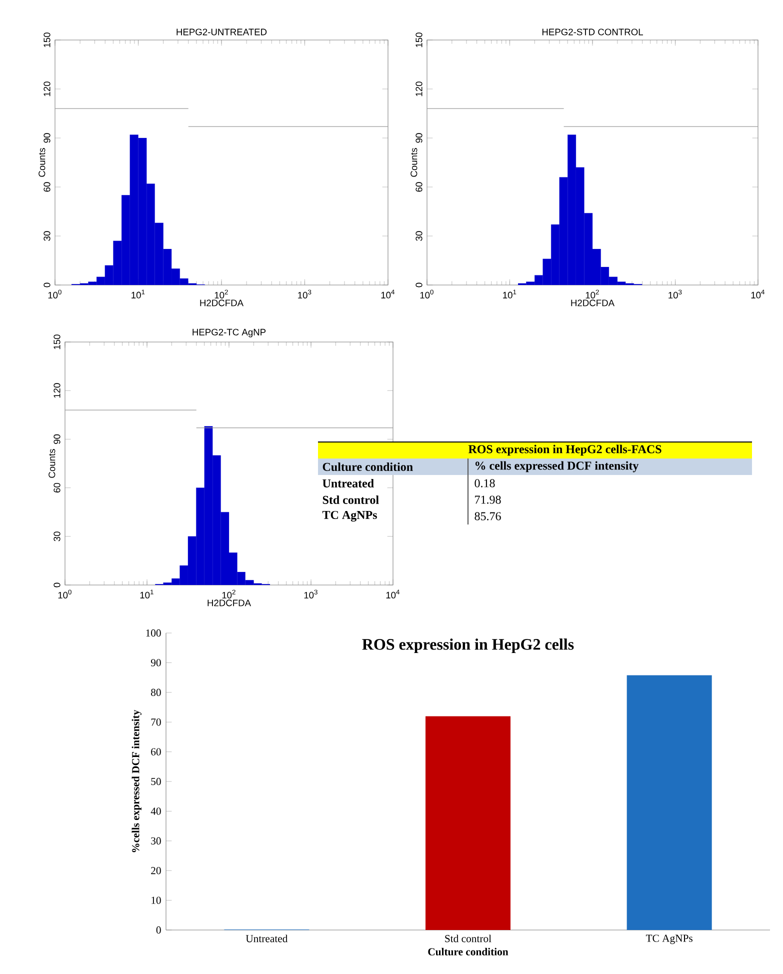  What do you see at coordinates (156, 692) in the screenshot?
I see `y-tick-label: 80` at bounding box center [156, 692].